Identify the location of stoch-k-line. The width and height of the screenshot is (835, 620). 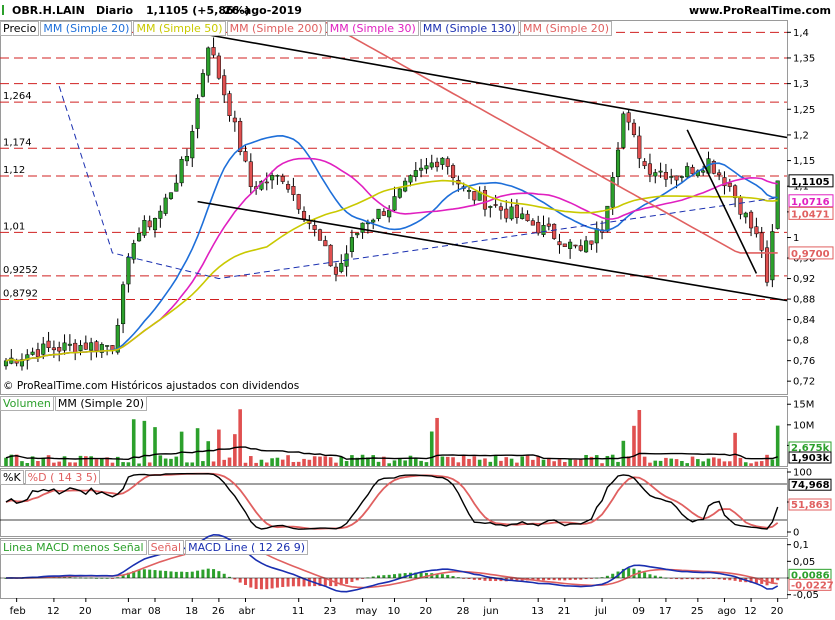
(392, 501).